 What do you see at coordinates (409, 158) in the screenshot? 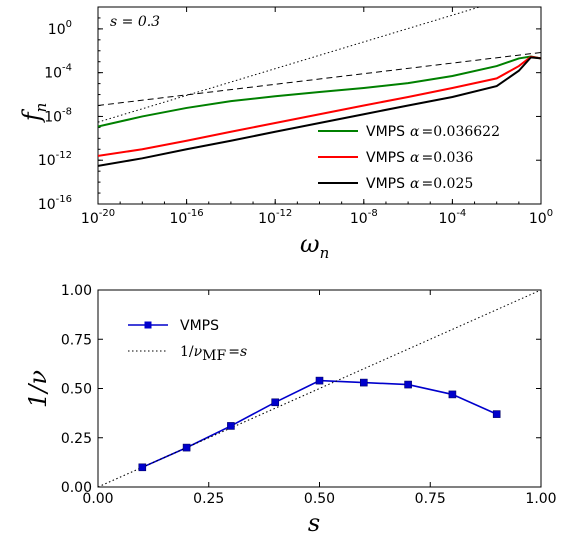
I see `top-legend: VMPS α =0.036622 VMPS α =0.036 VMPS α =0.025` at bounding box center [409, 158].